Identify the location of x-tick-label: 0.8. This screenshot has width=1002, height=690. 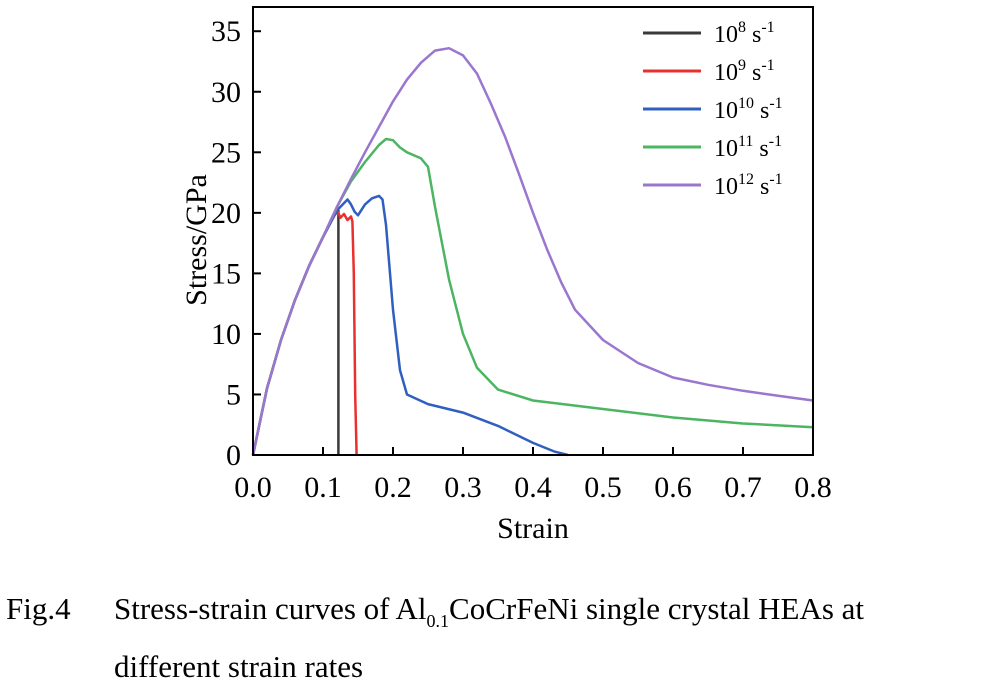
(813, 487).